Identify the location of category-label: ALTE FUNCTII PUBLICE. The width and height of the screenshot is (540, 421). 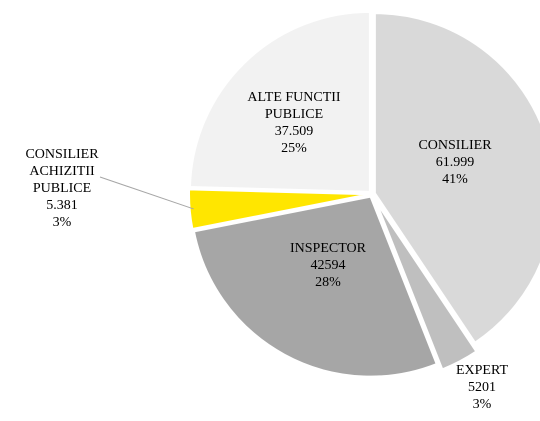
(294, 106).